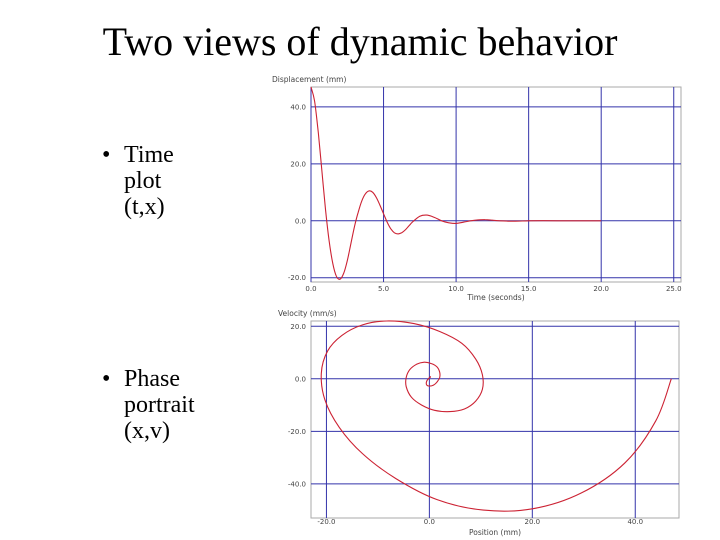 This screenshot has height=540, width=720. I want to click on x-tick-label: 10.0, so click(456, 289).